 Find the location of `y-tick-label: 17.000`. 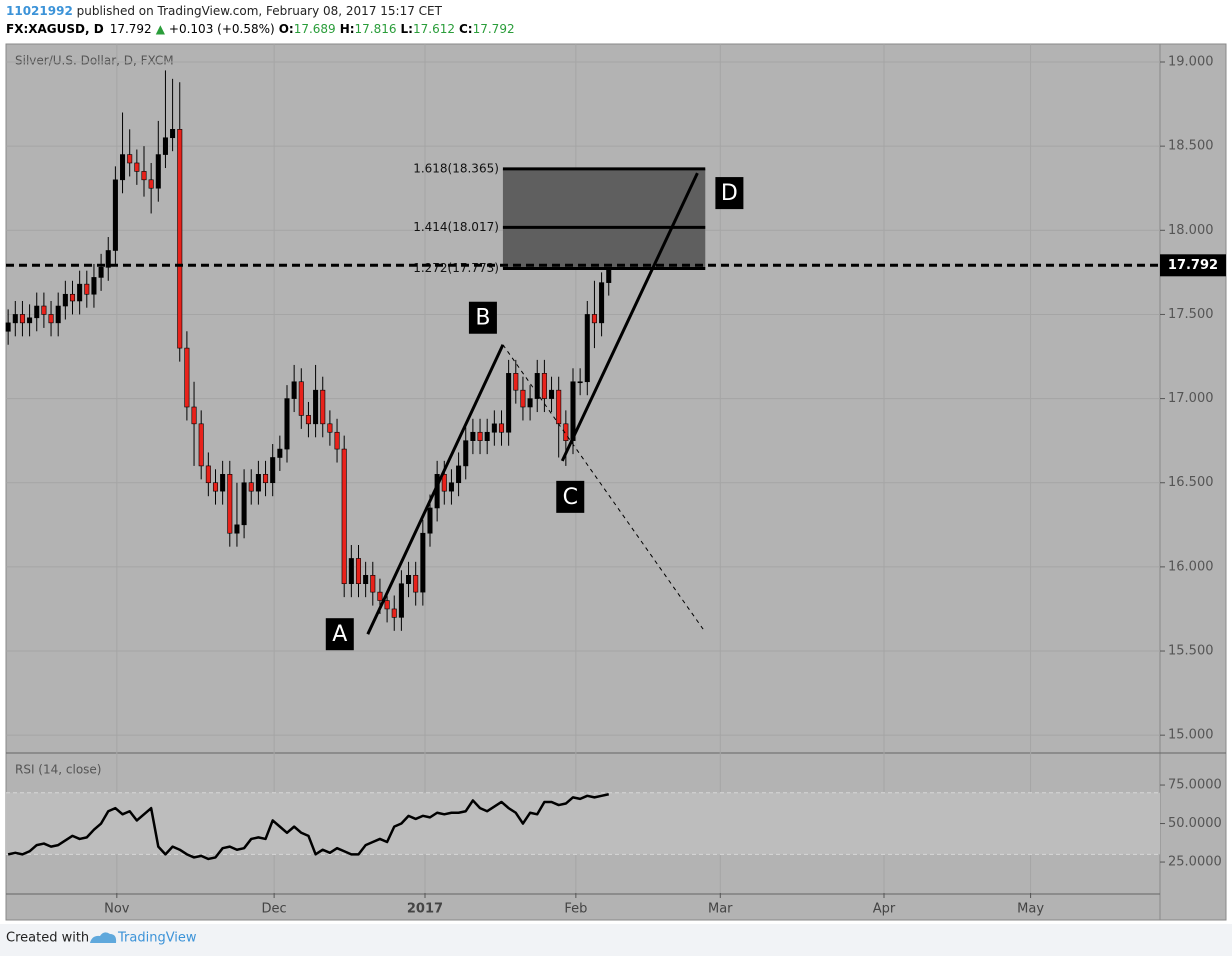

y-tick-label: 17.000 is located at coordinates (1191, 398).